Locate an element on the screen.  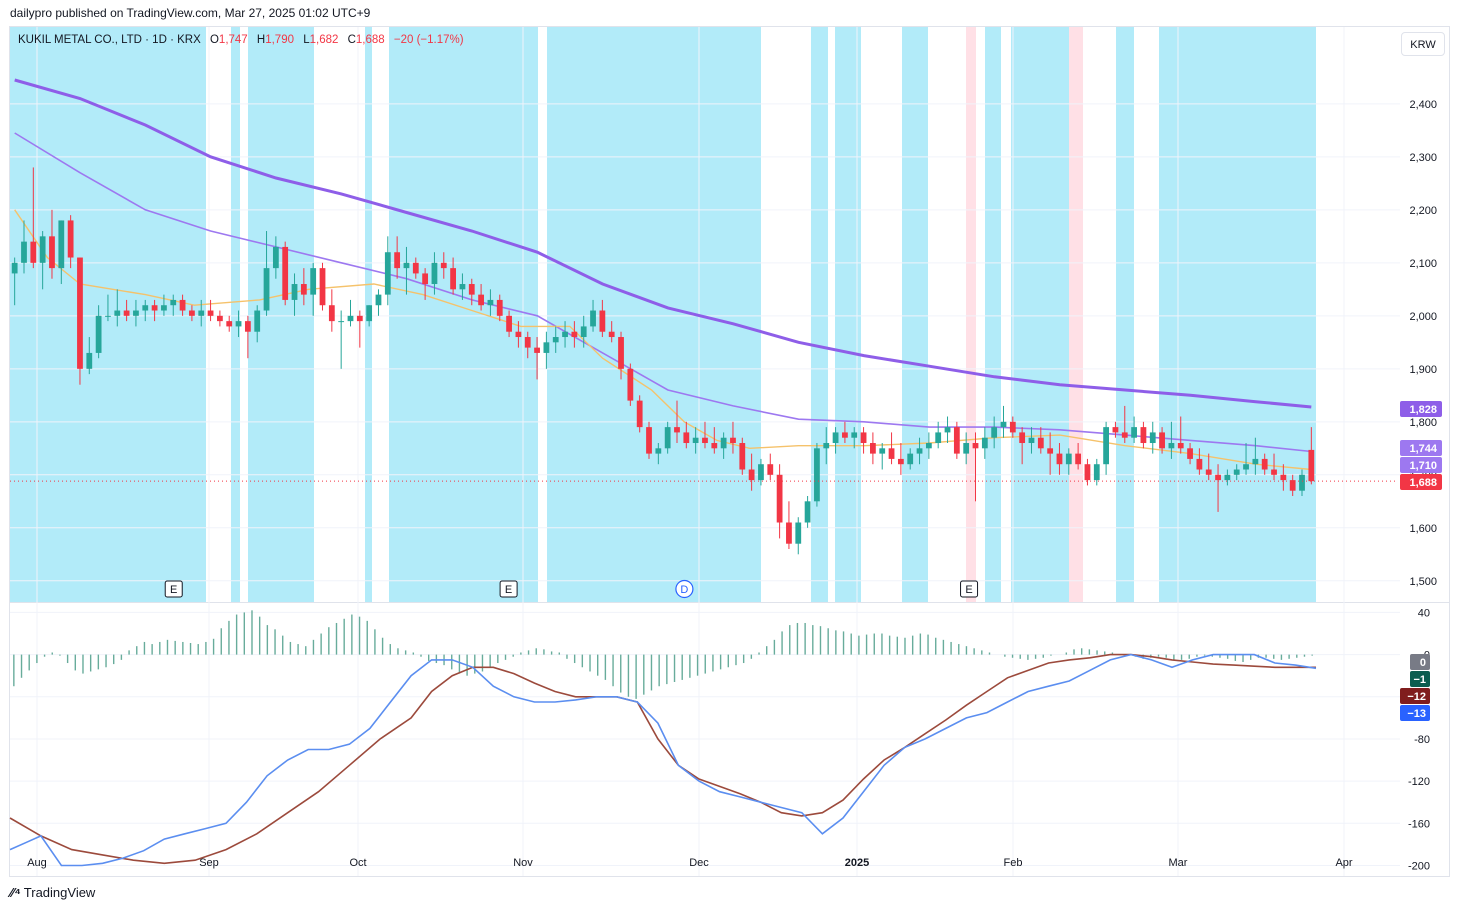
dividend-marker-label: D is located at coordinates (684, 590).